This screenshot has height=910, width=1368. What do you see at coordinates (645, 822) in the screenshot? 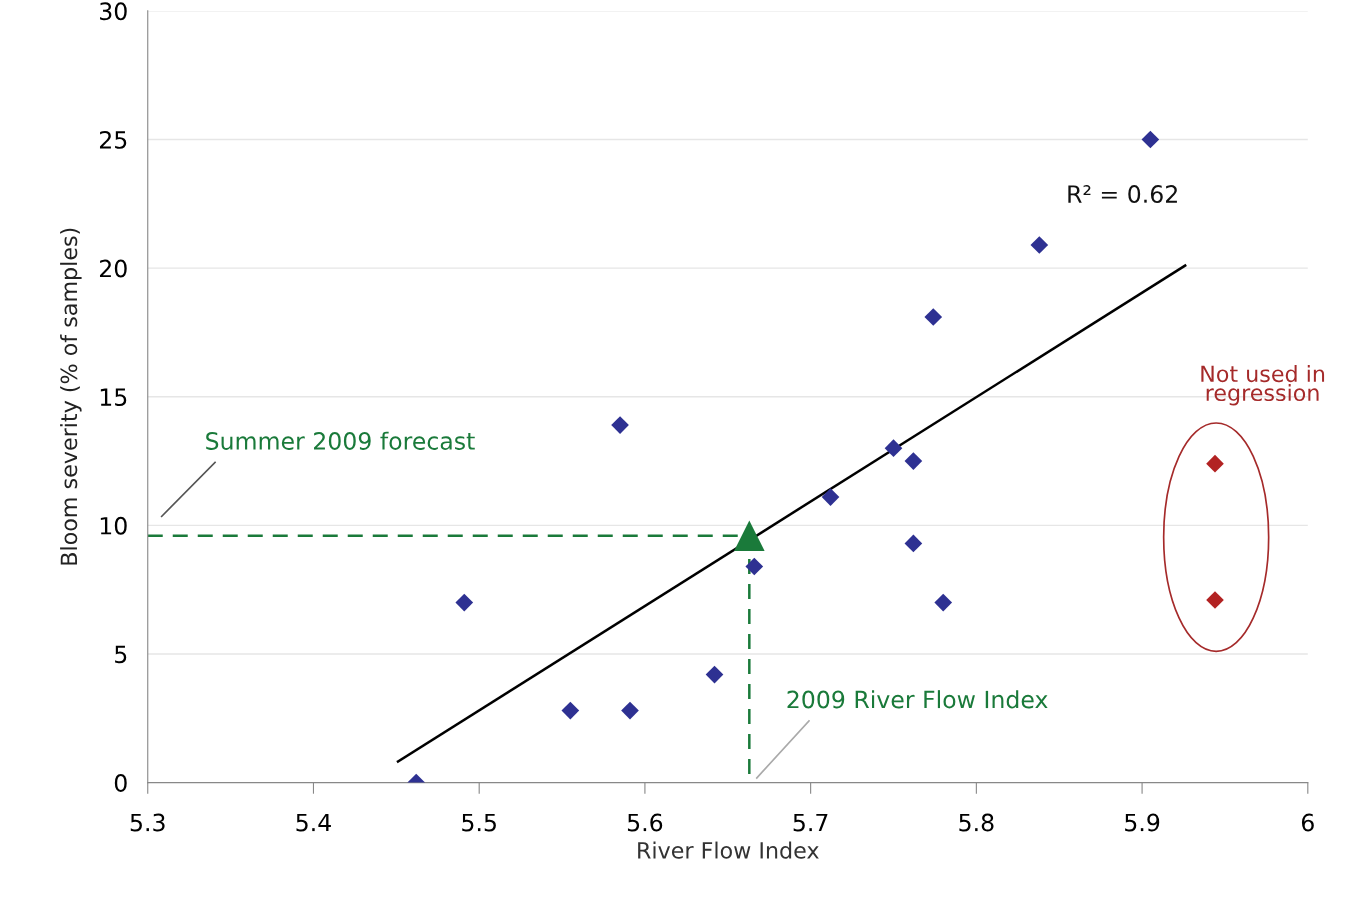
I see `x-tick-label: 5.6` at bounding box center [645, 822].